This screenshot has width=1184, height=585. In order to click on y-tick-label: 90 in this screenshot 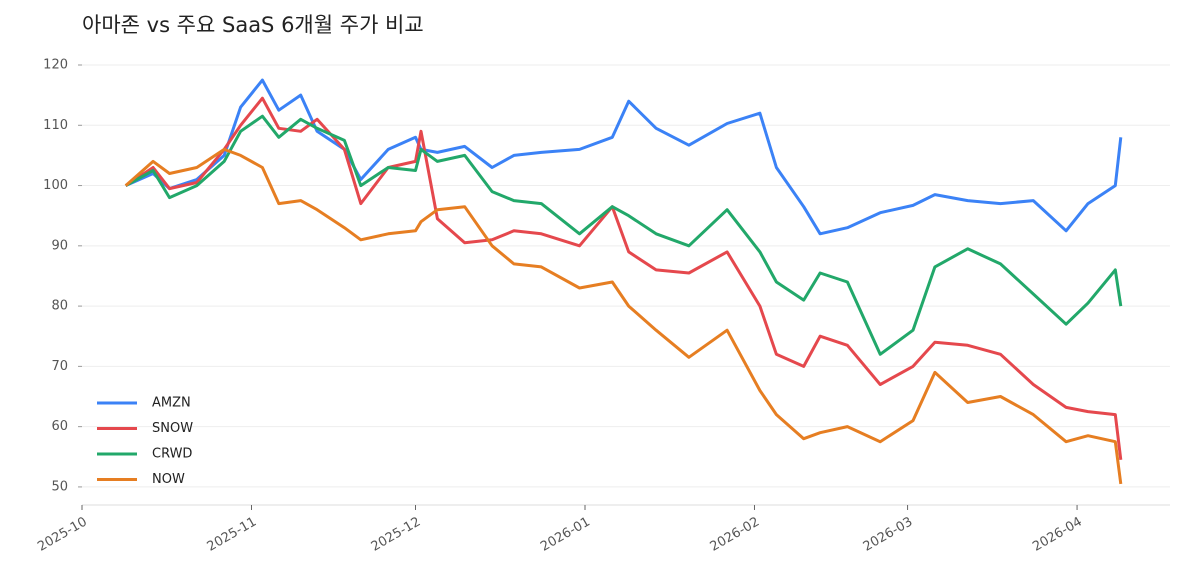, I will do `click(59, 245)`.